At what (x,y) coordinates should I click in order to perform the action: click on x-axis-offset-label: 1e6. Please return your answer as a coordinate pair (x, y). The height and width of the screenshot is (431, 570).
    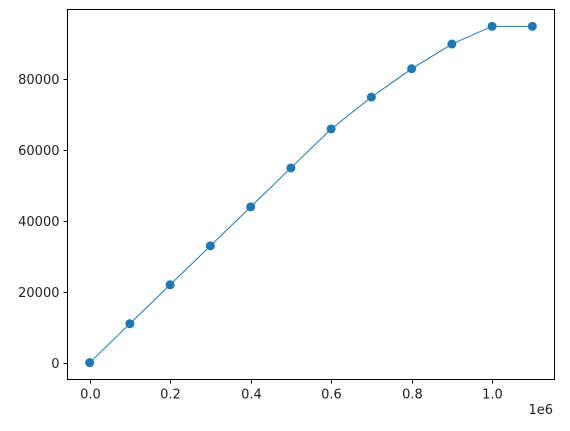
    Looking at the image, I should click on (540, 410).